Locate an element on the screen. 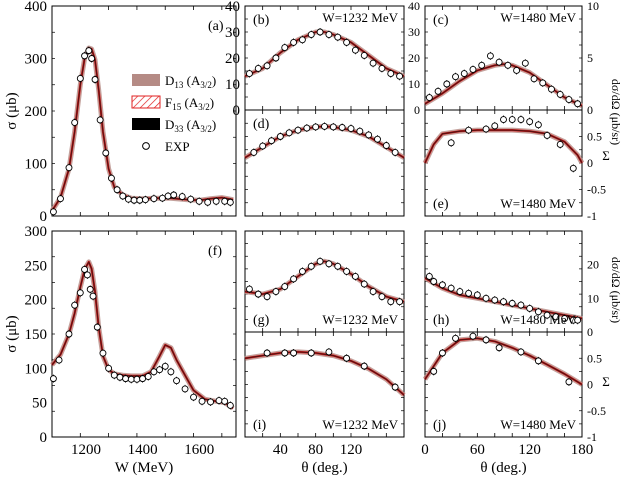  x-tick-label-i: 80 is located at coordinates (315, 450).